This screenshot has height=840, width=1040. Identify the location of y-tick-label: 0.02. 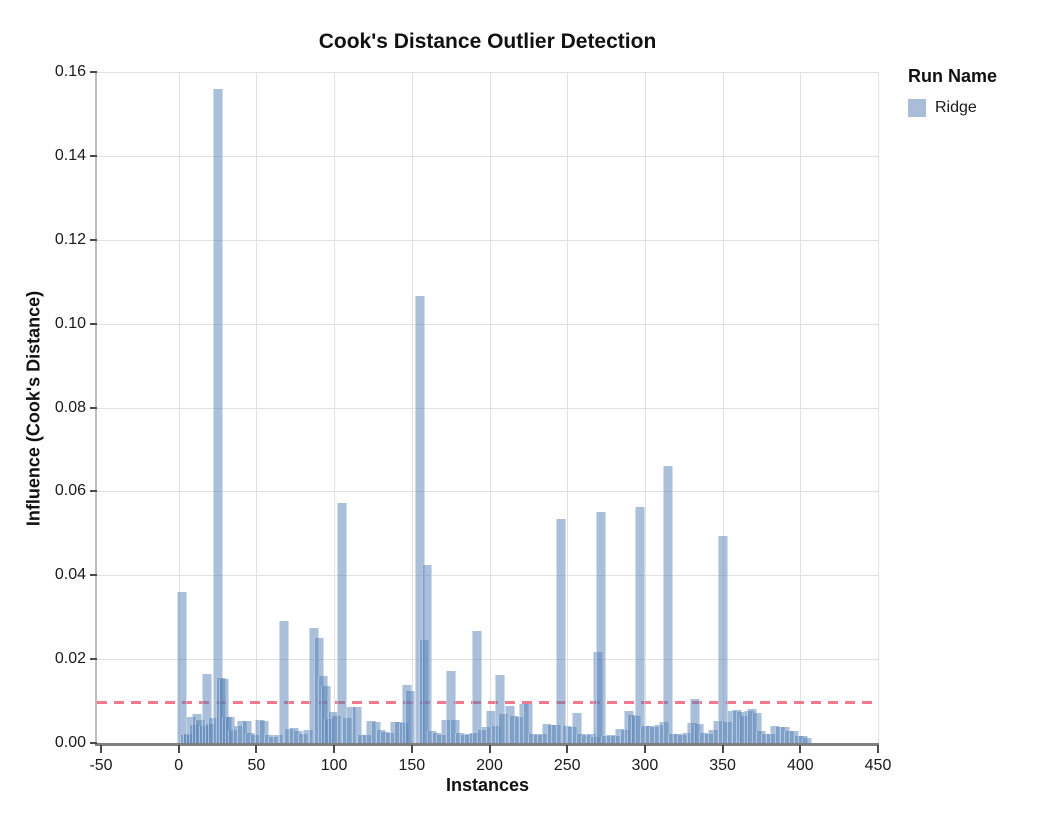
(70, 659).